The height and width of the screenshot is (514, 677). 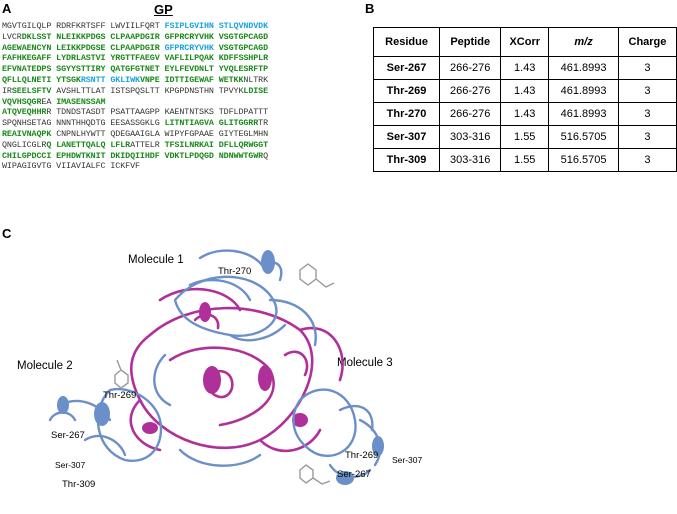 What do you see at coordinates (41, 79) in the screenshot?
I see `sequence-segment: QFLLQLNETI YTSGK` at bounding box center [41, 79].